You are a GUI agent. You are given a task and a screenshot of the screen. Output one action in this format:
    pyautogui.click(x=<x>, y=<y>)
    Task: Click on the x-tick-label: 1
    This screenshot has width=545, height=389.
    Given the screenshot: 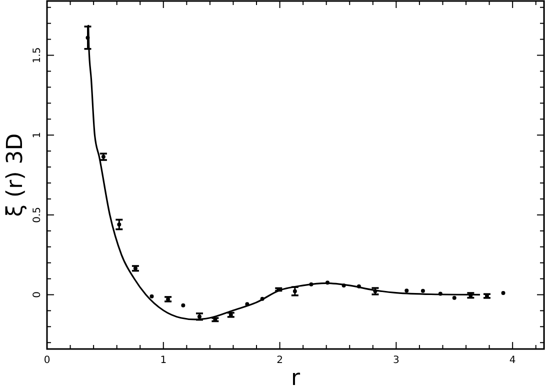 What is the action you would take?
    pyautogui.click(x=163, y=360)
    